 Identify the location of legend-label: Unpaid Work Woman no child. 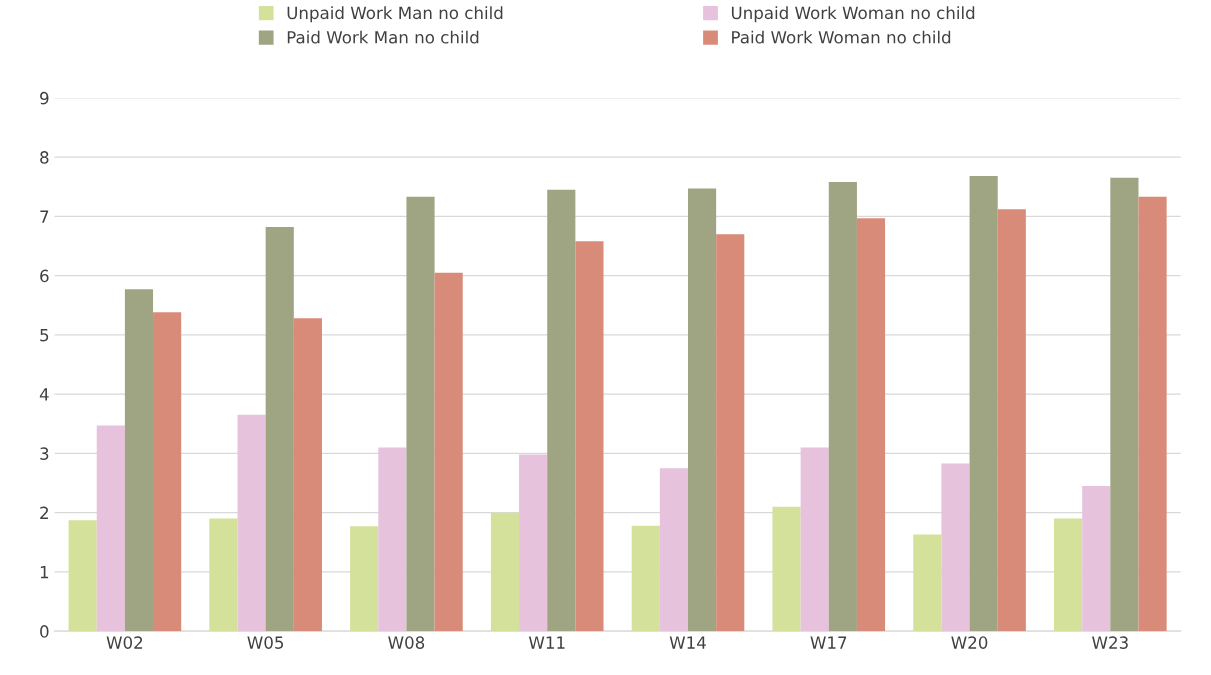
(853, 14).